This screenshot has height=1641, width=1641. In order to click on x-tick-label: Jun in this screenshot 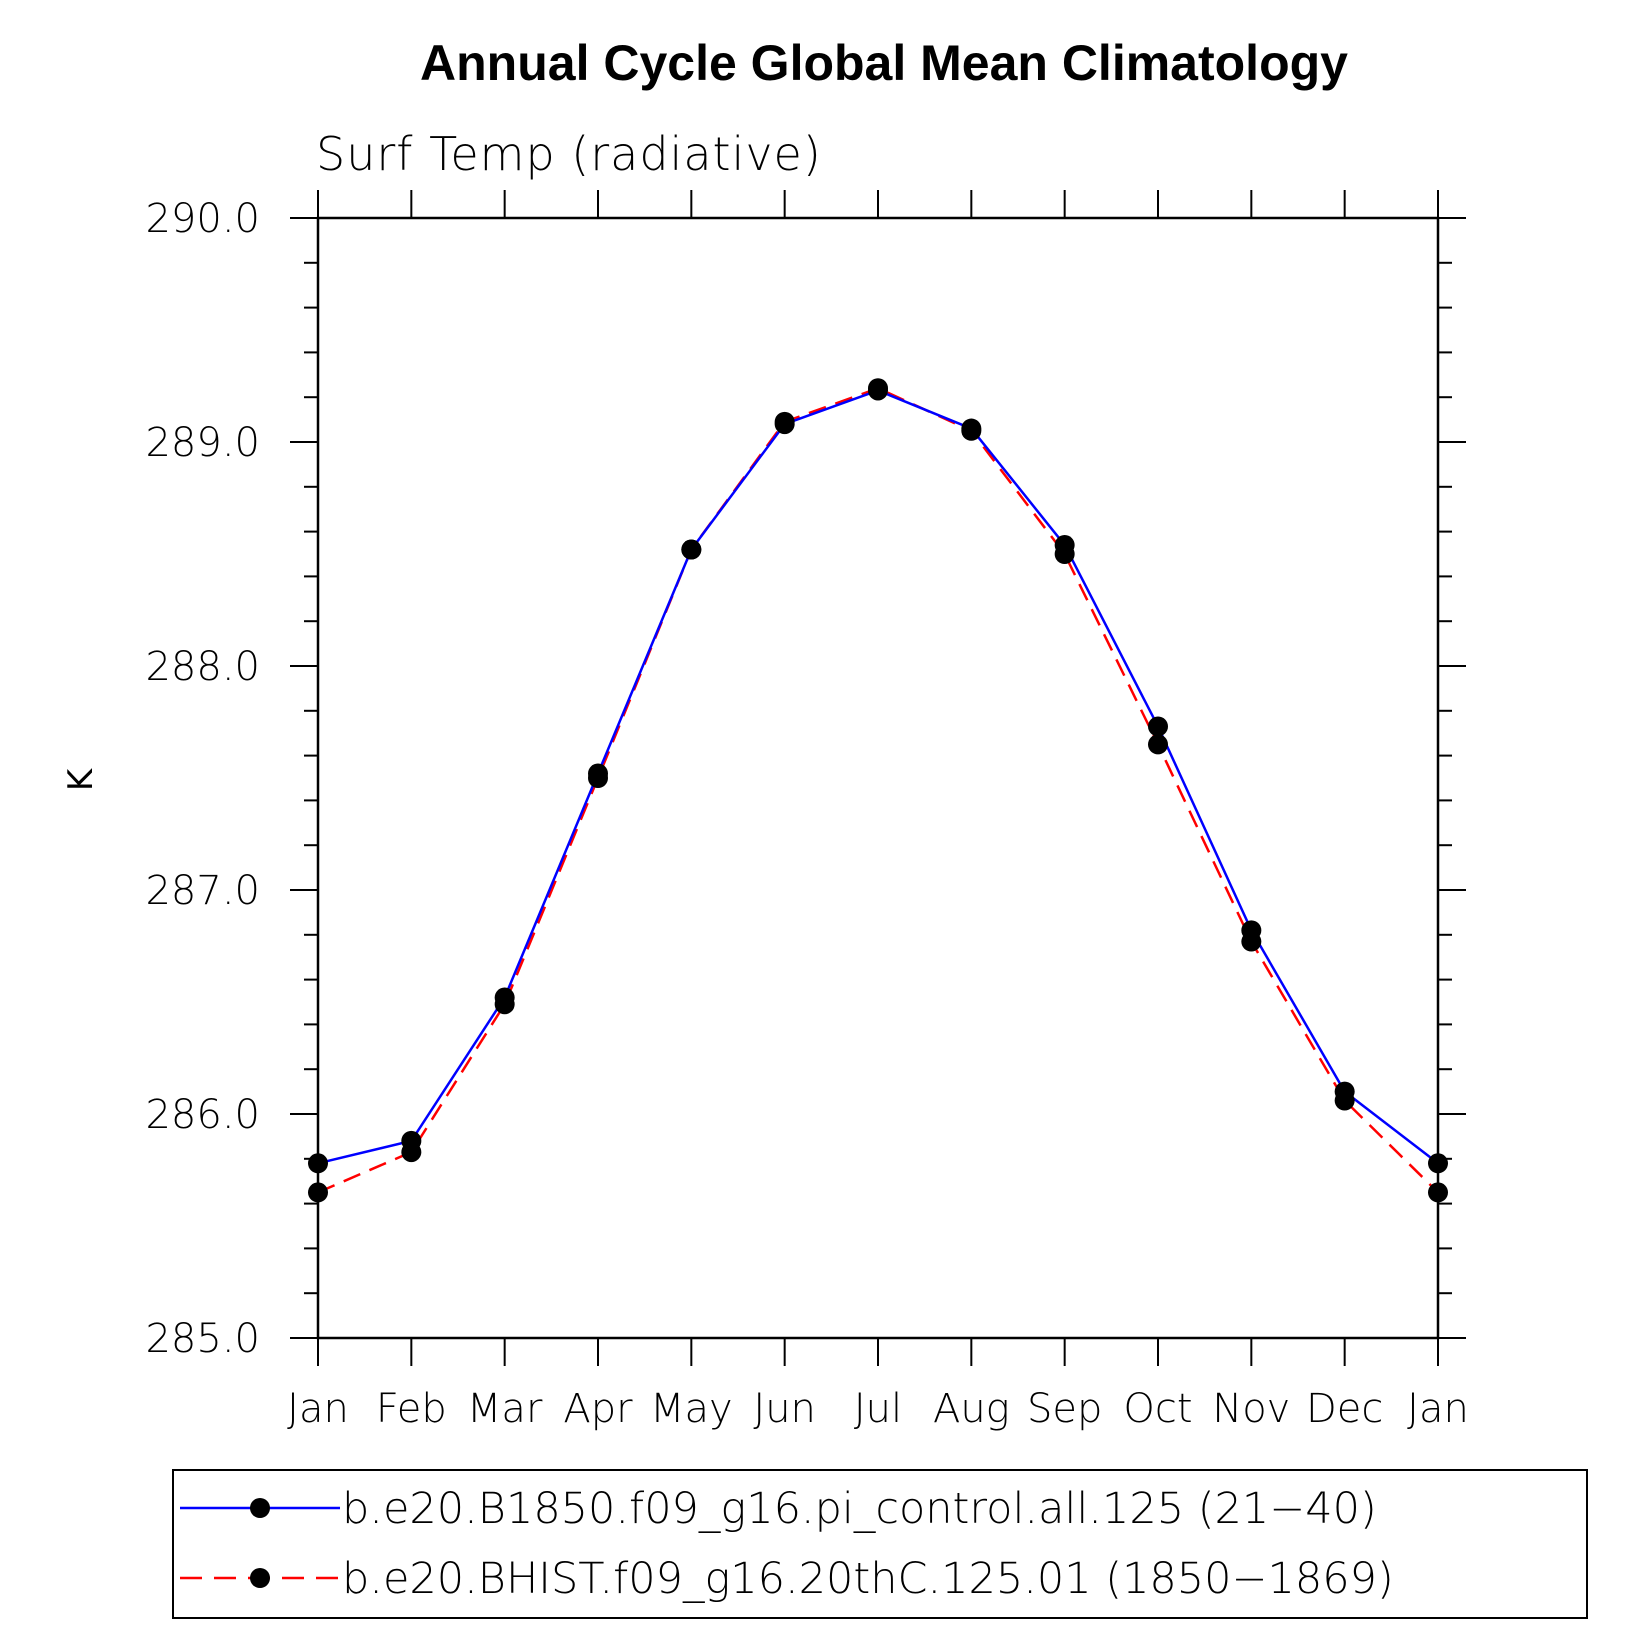, I will do `click(784, 1409)`.